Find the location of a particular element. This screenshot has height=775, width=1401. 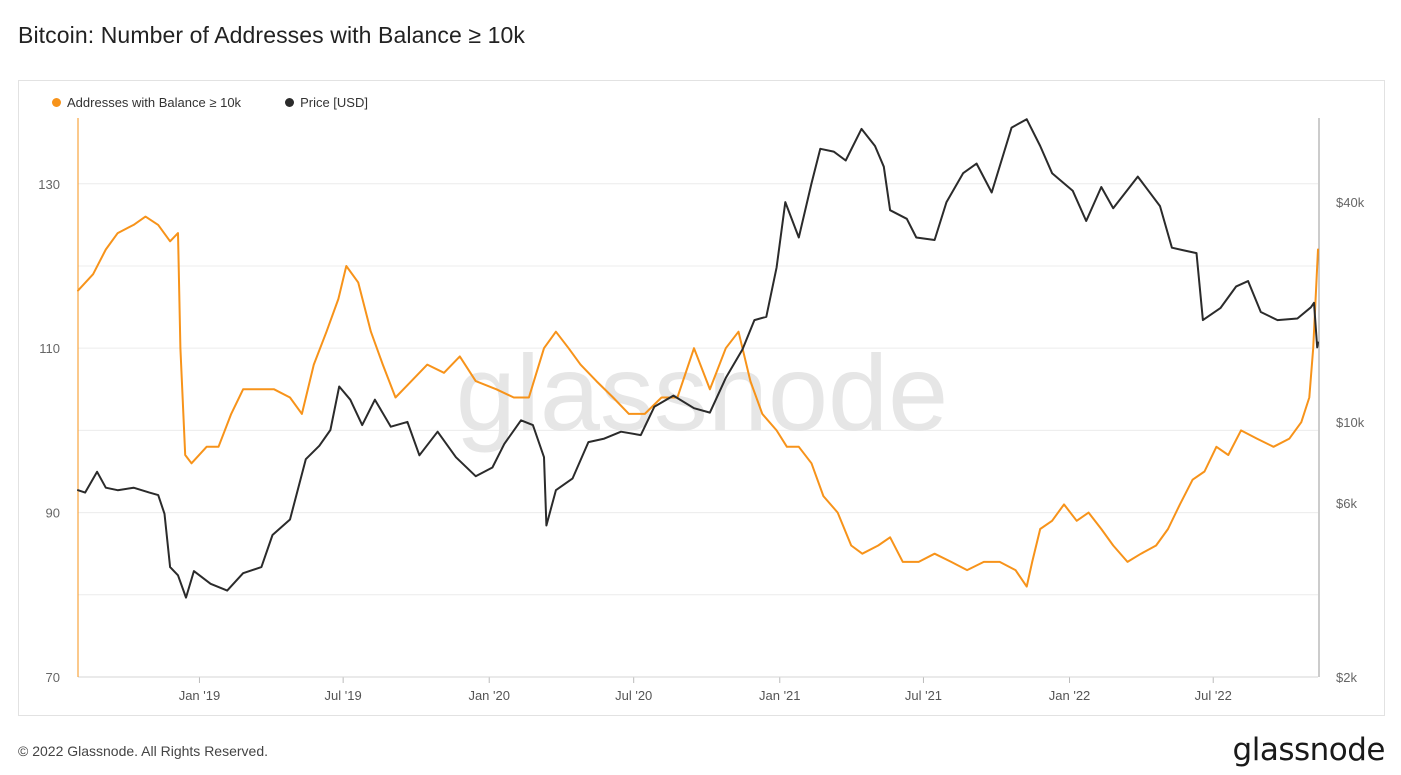

chart-legend: Addresses with Balance ≥ 10k Price [USD] is located at coordinates (210, 102).